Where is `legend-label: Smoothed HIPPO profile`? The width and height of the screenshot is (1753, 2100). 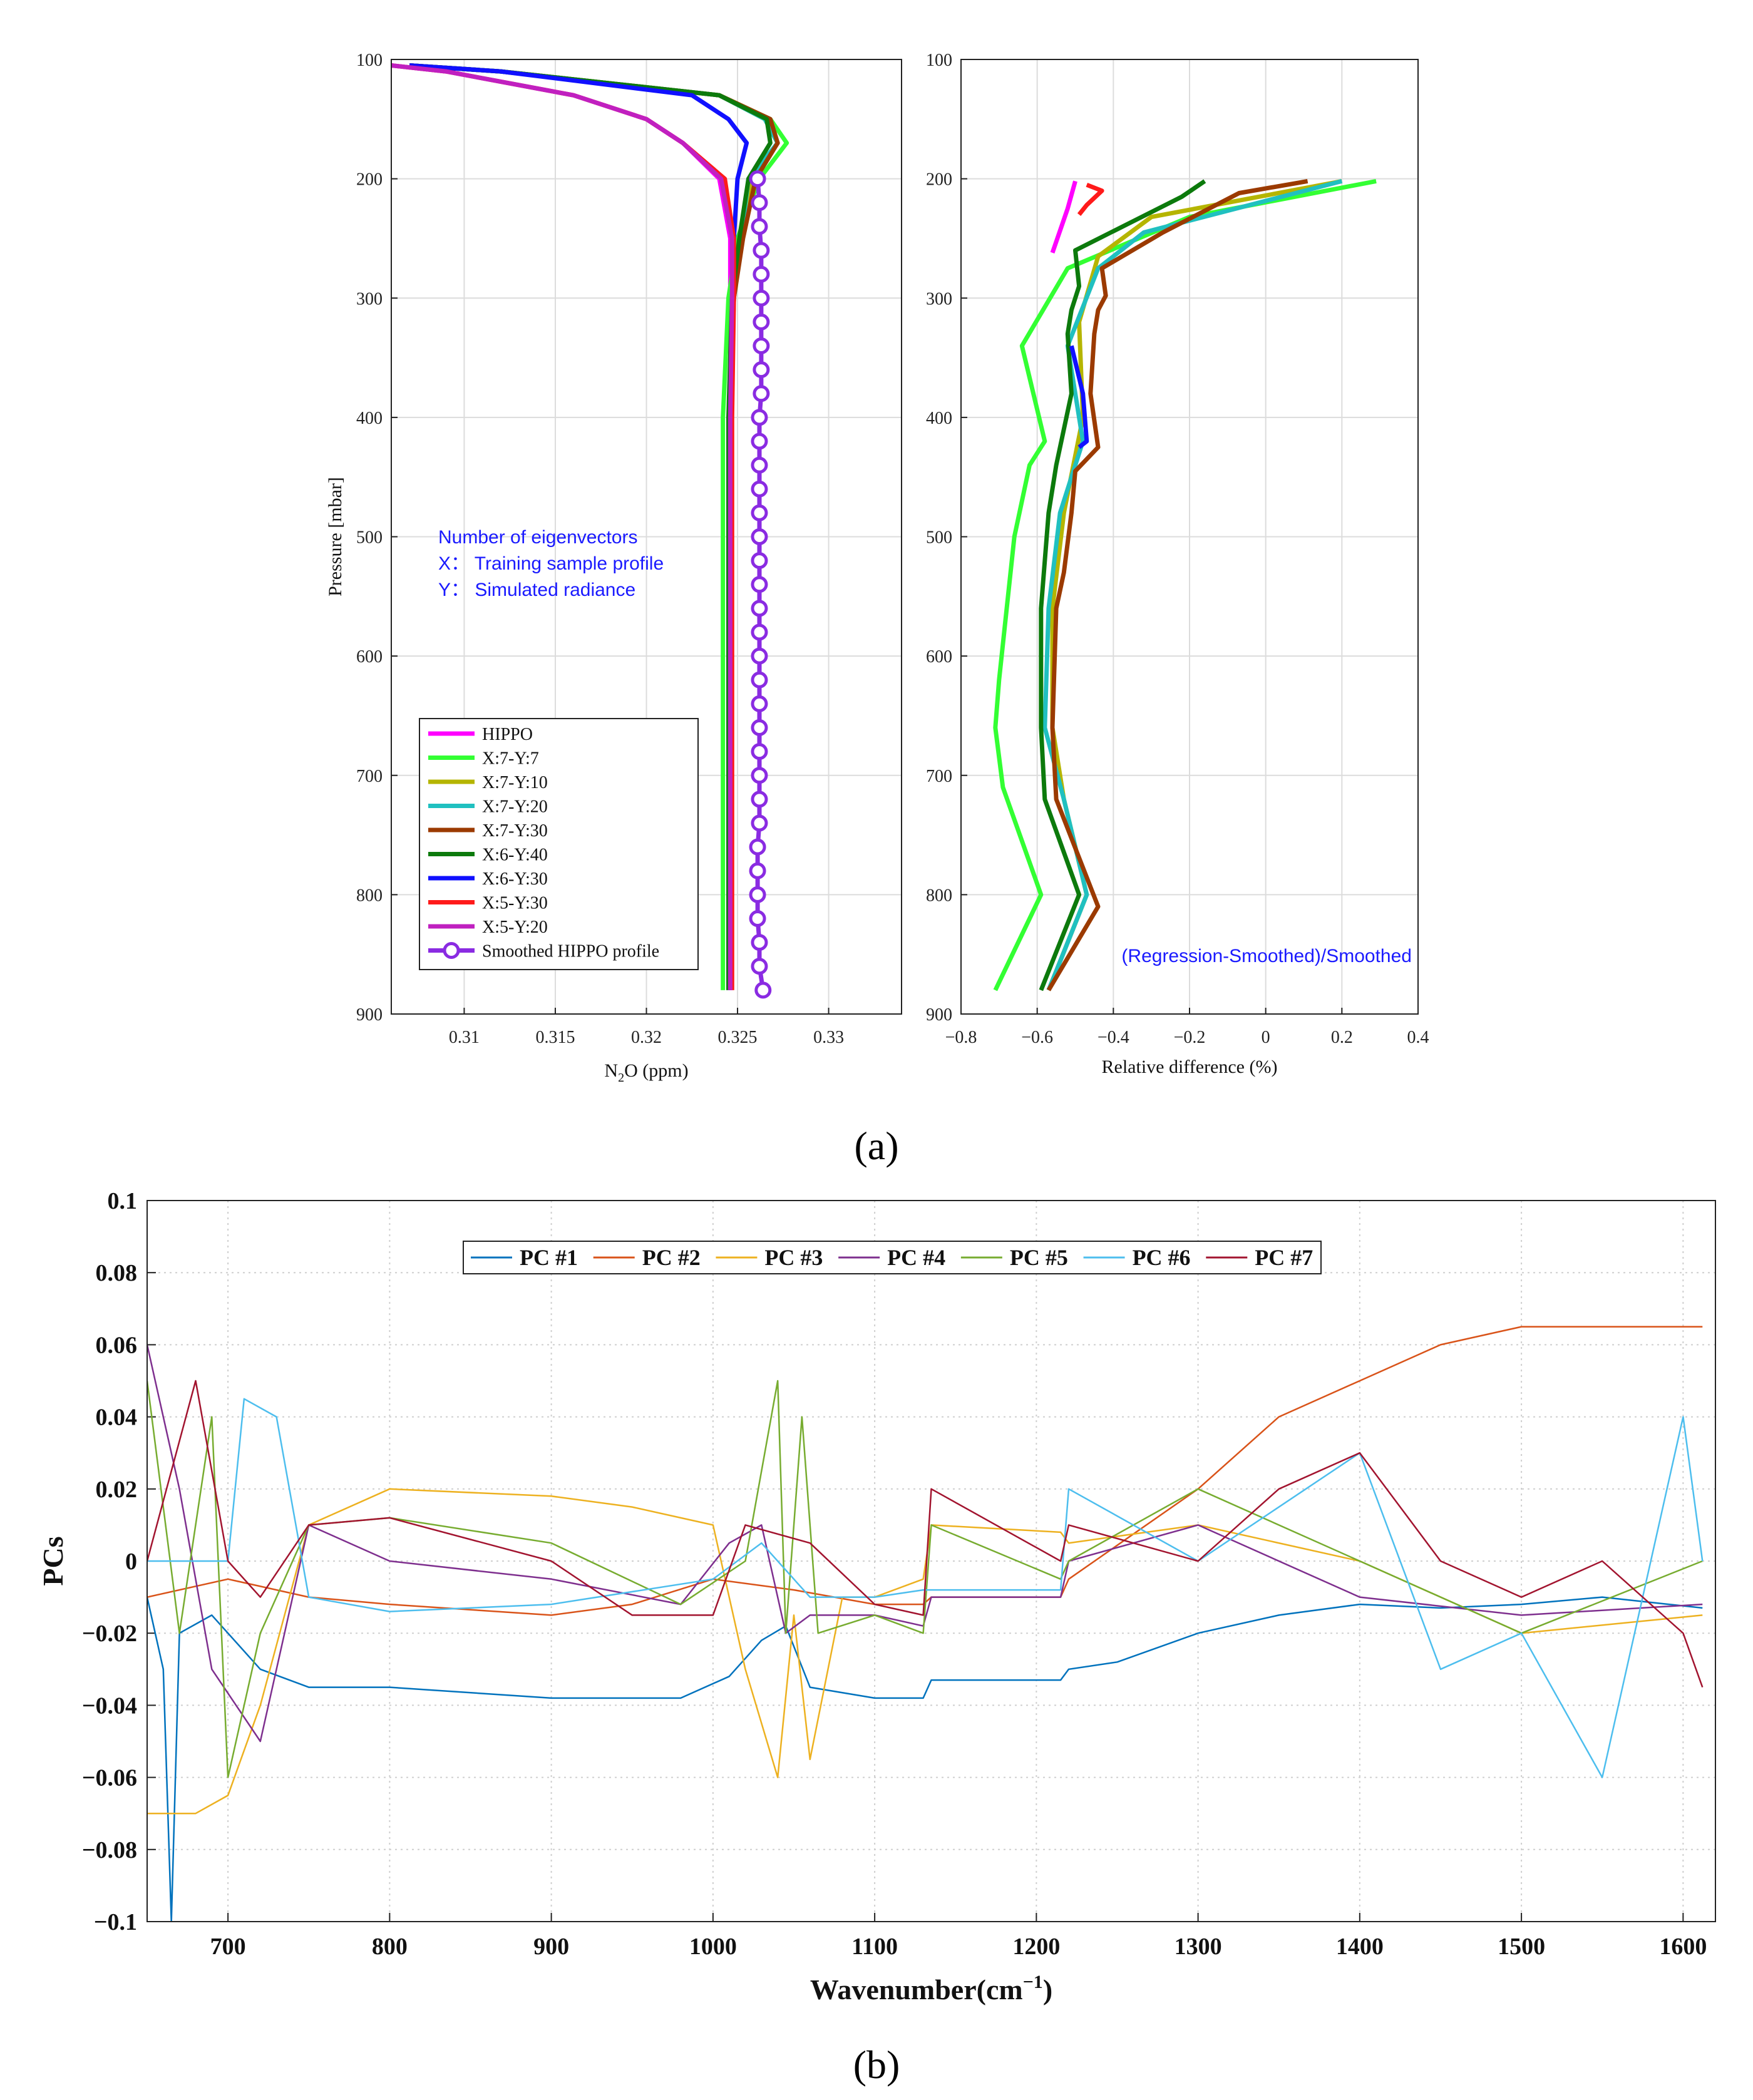 legend-label: Smoothed HIPPO profile is located at coordinates (570, 951).